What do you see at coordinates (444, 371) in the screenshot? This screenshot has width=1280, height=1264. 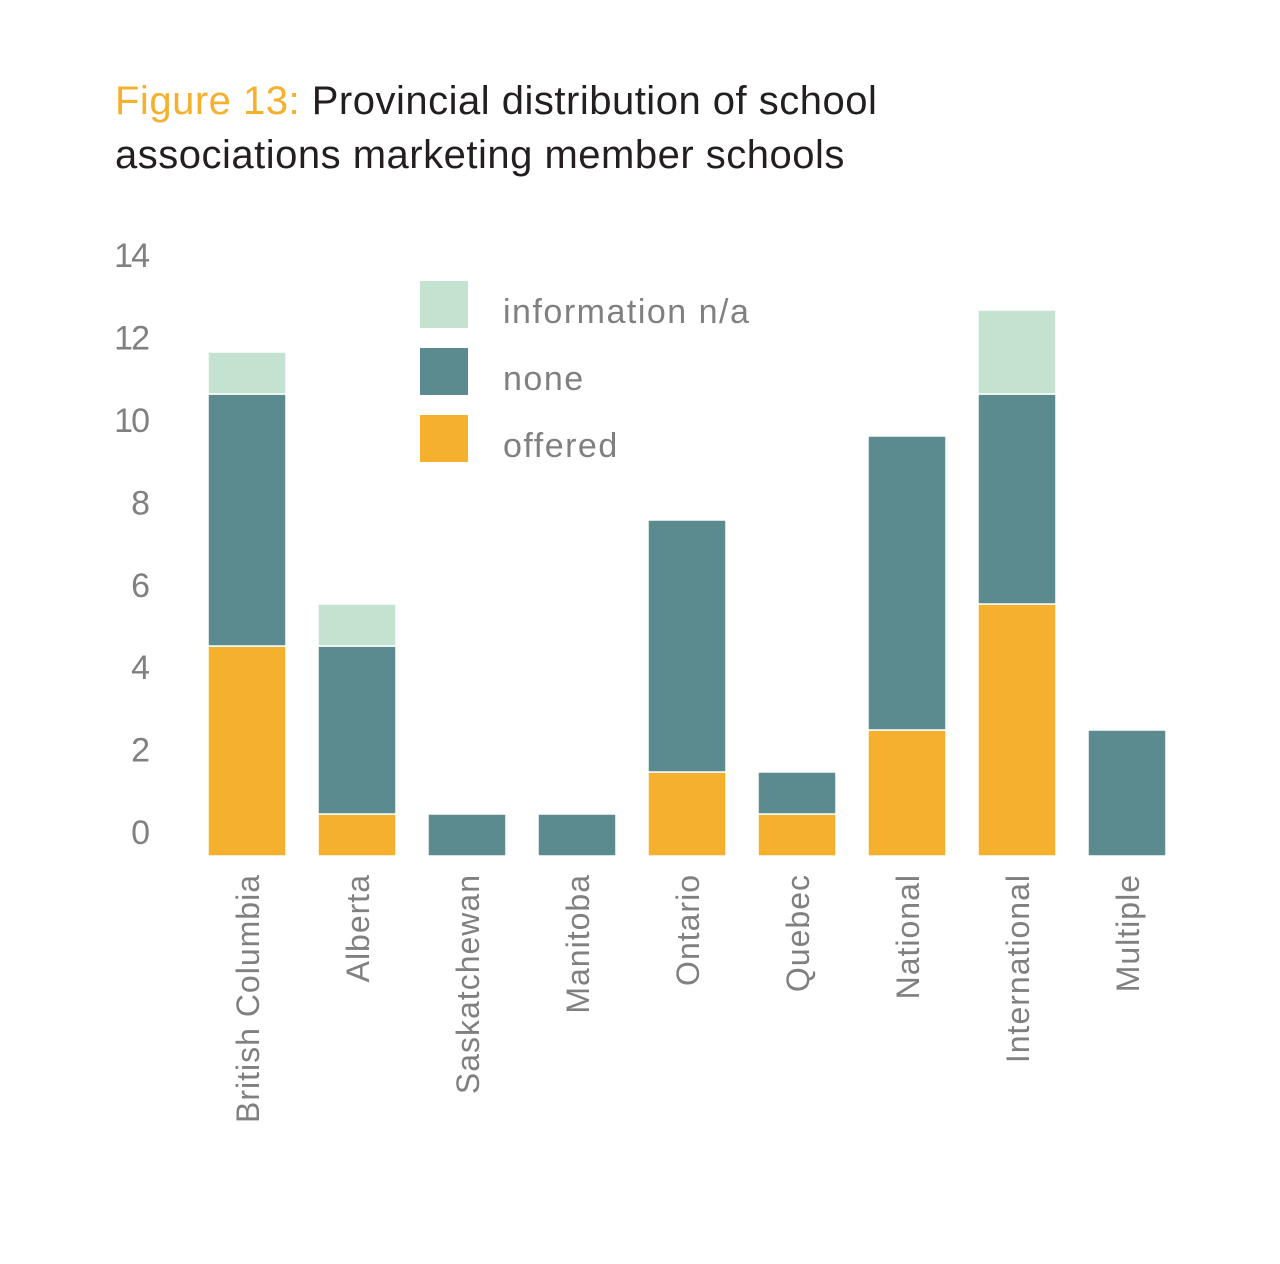 I see `legend-swatch-none` at bounding box center [444, 371].